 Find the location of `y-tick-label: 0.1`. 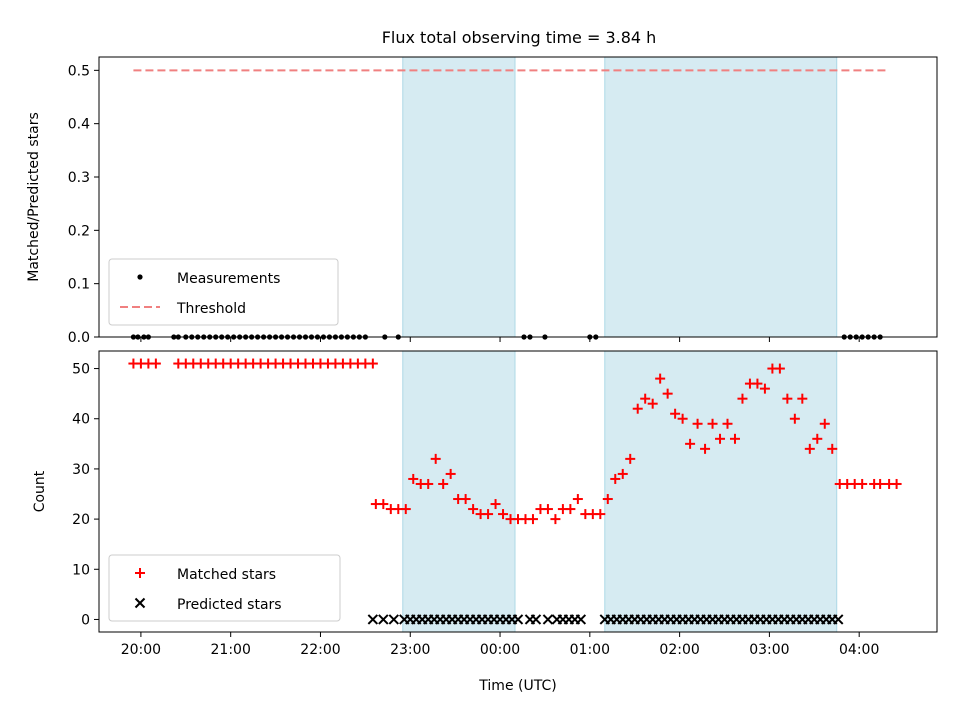

y-tick-label: 0.1 is located at coordinates (79, 285).